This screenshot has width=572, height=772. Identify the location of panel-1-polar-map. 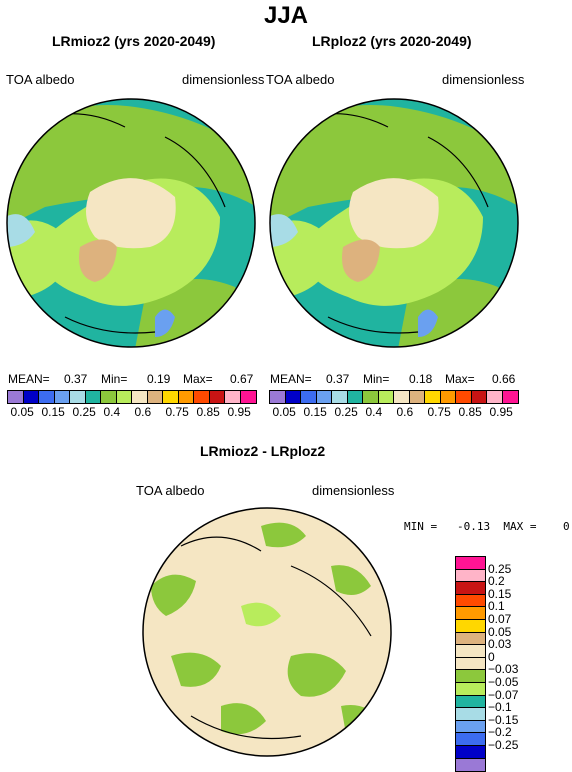
(131, 223).